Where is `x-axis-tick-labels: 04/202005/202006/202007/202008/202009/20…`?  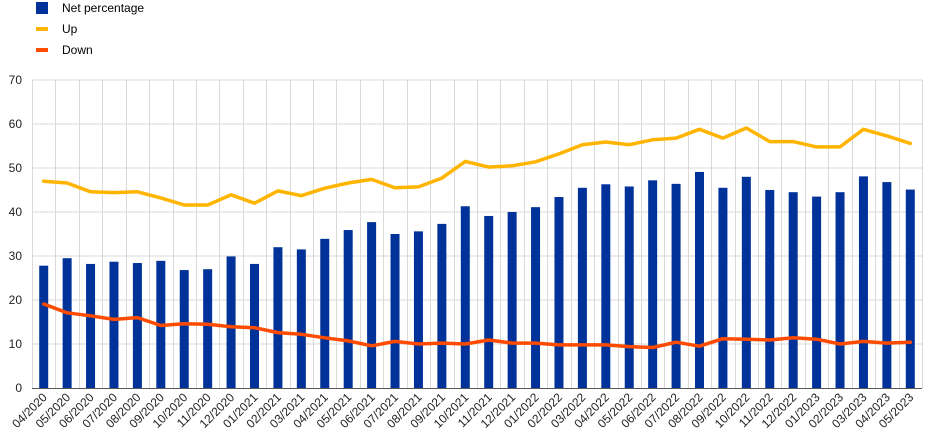
x-axis-tick-labels: 04/202005/202006/202007/202008/202009/20… is located at coordinates (462, 410).